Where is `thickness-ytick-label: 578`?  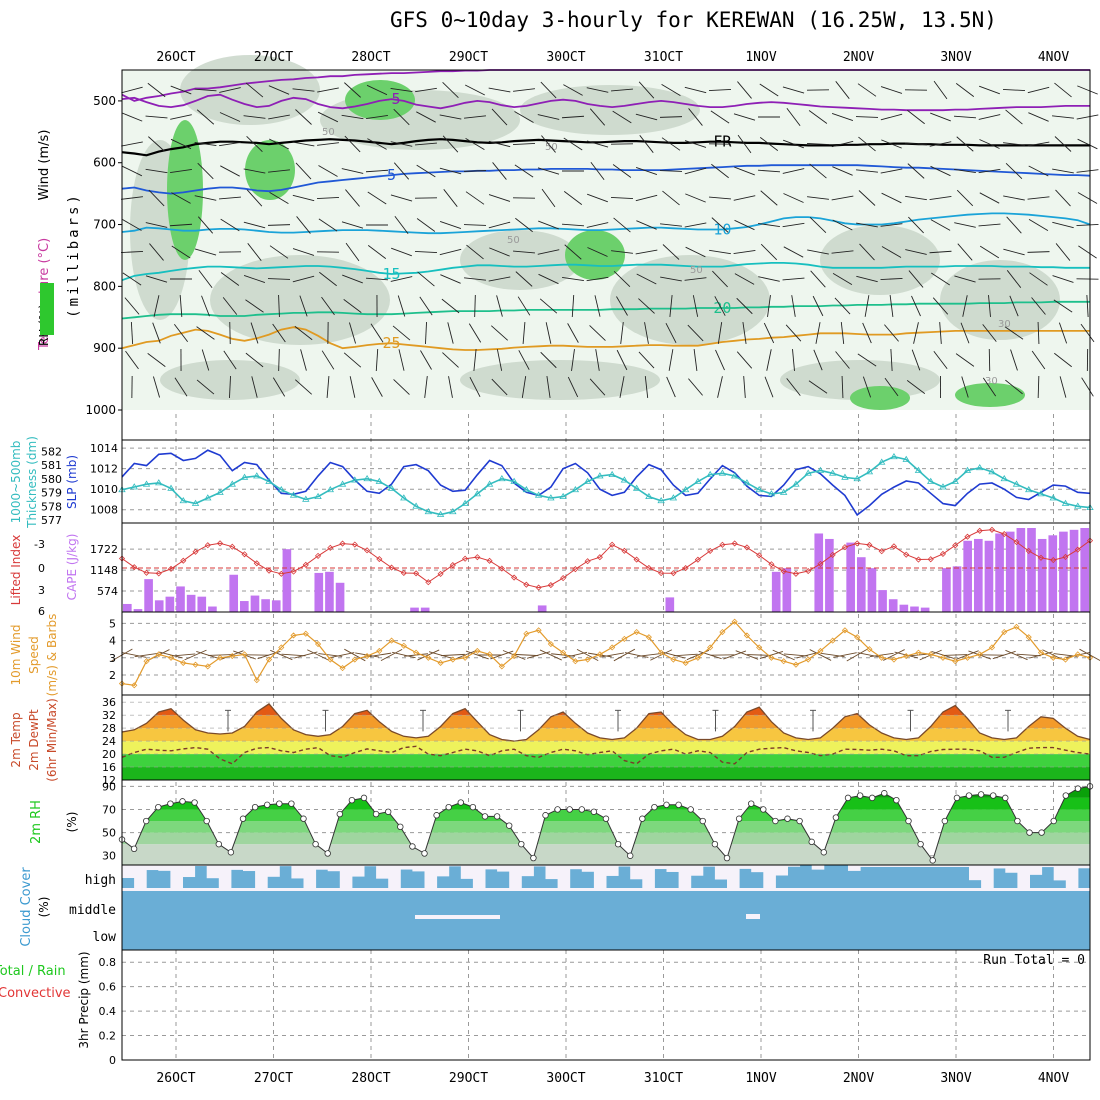
thickness-ytick-label: 578 is located at coordinates (51, 506).